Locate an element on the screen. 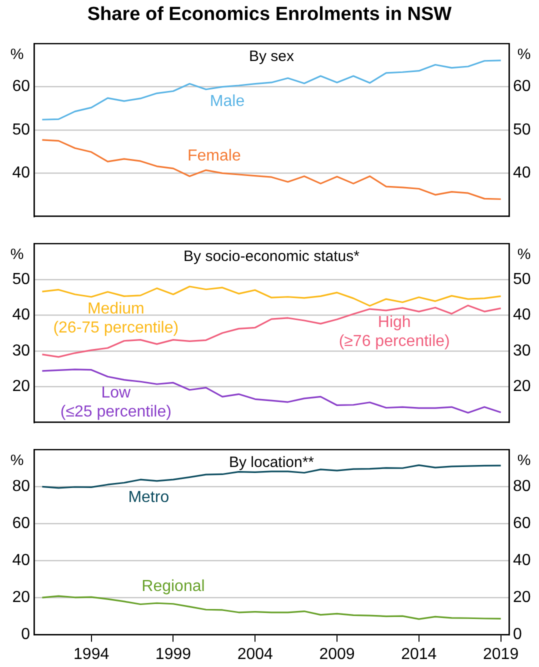 The width and height of the screenshot is (539, 667). chart-subtitle: By sex is located at coordinates (271, 57).